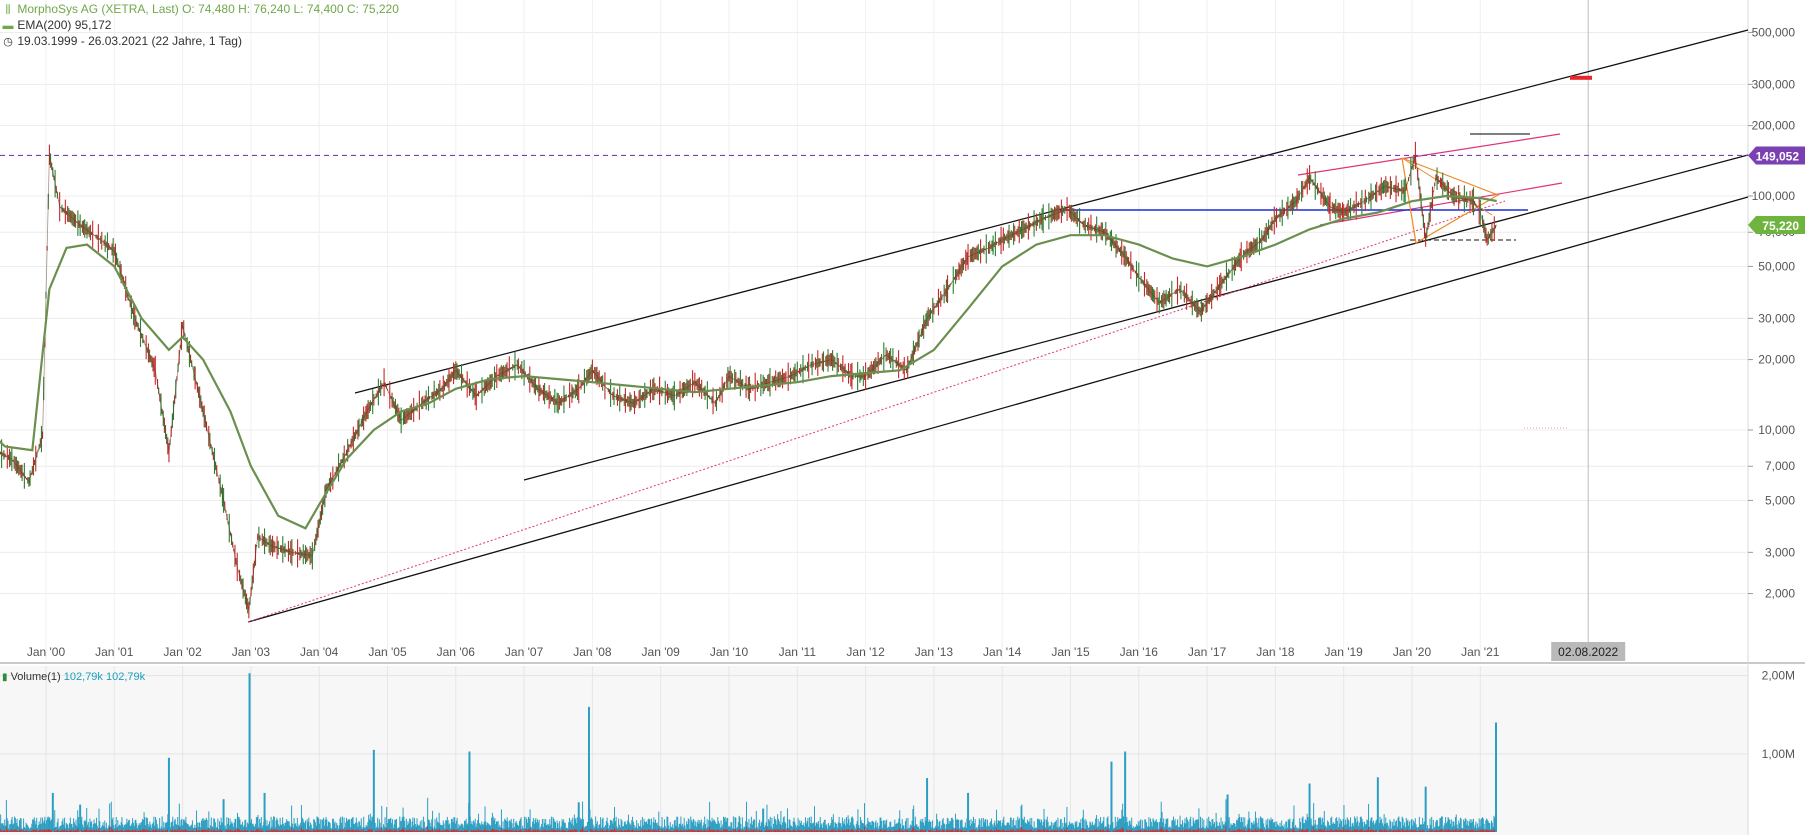 The width and height of the screenshot is (1805, 840). Describe the element at coordinates (902, 663) in the screenshot. I see `panel-separator` at that location.